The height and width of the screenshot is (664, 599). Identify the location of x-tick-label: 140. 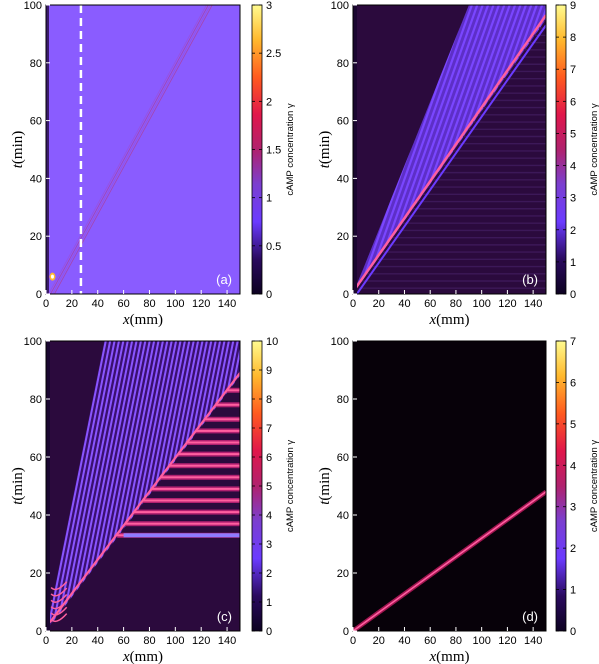
(227, 641).